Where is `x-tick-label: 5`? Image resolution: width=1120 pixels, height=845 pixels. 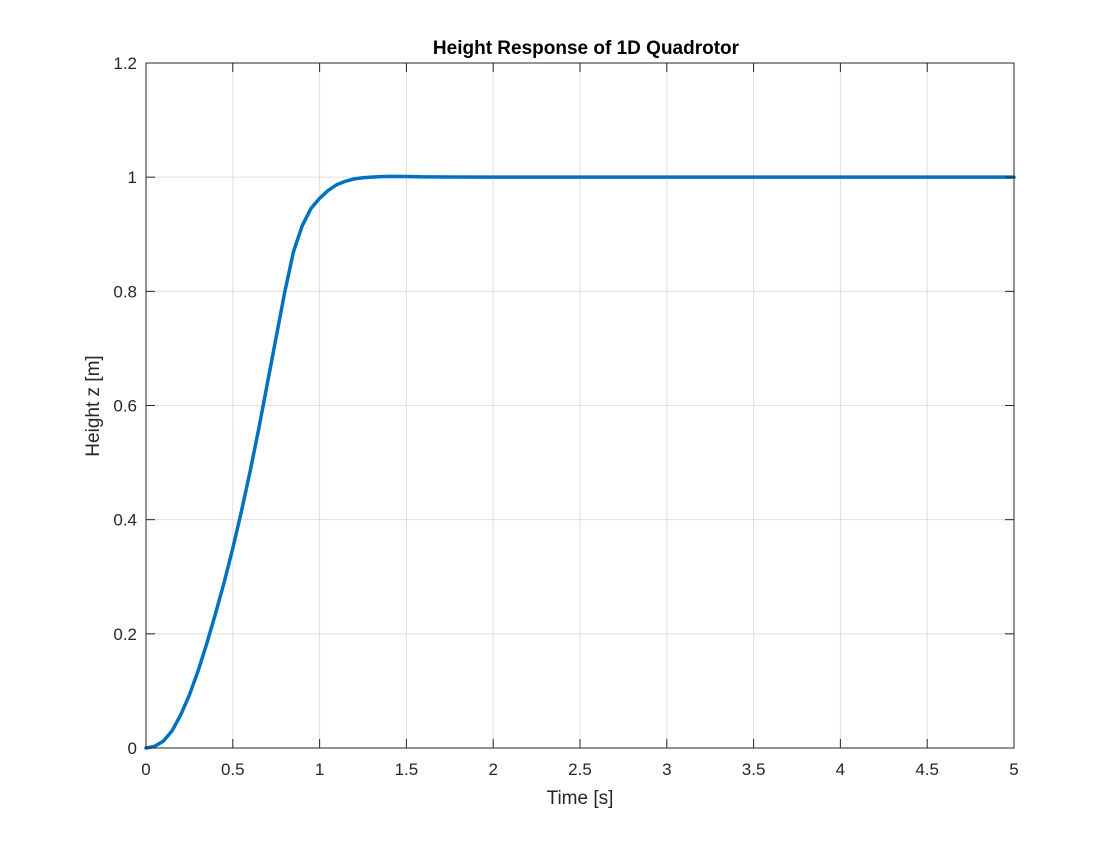
x-tick-label: 5 is located at coordinates (1013, 769).